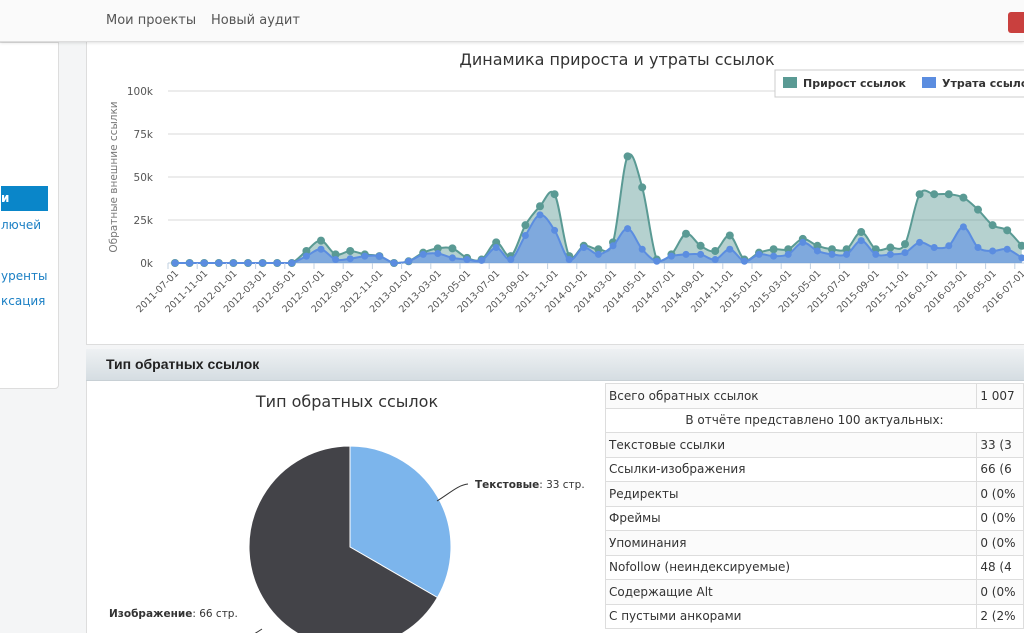 This screenshot has height=633, width=1024. I want to click on section-header: Тип обратных ссылок, so click(555, 365).